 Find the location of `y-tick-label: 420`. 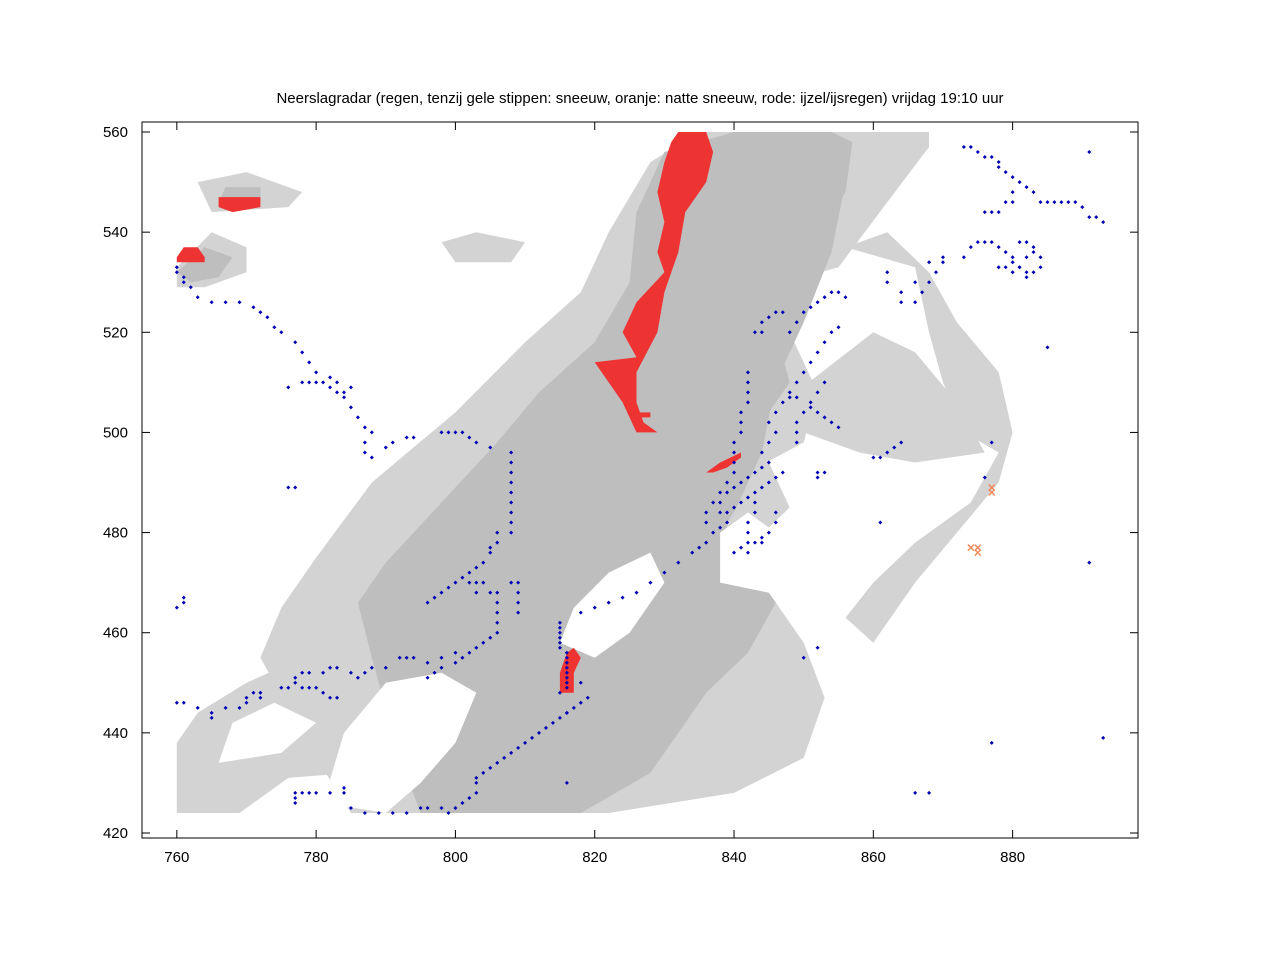

y-tick-label: 420 is located at coordinates (115, 833).